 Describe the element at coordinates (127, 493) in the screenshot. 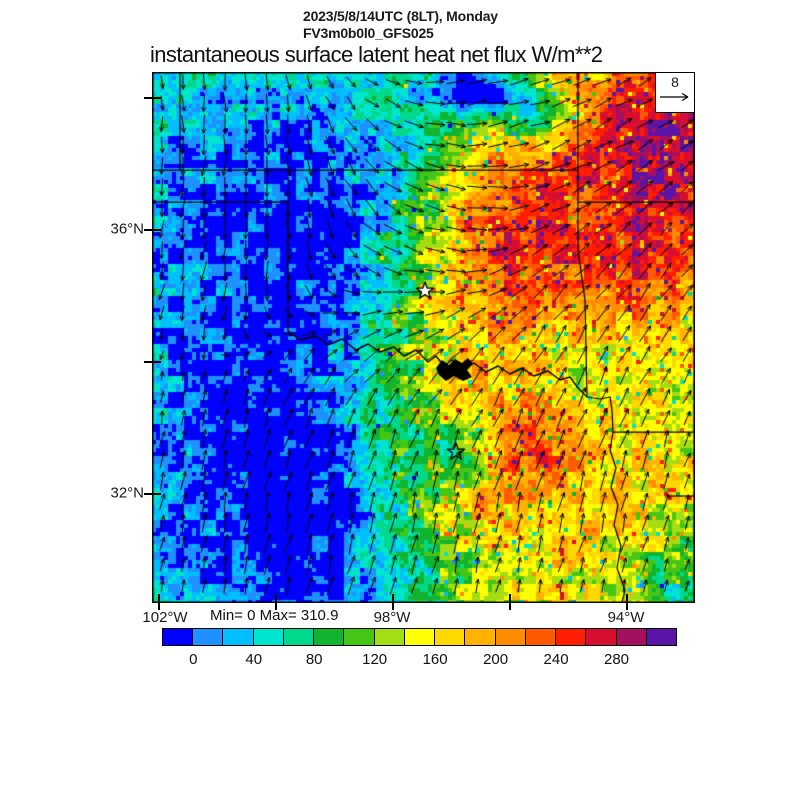

I see `lat-axis-label: 32°N` at that location.